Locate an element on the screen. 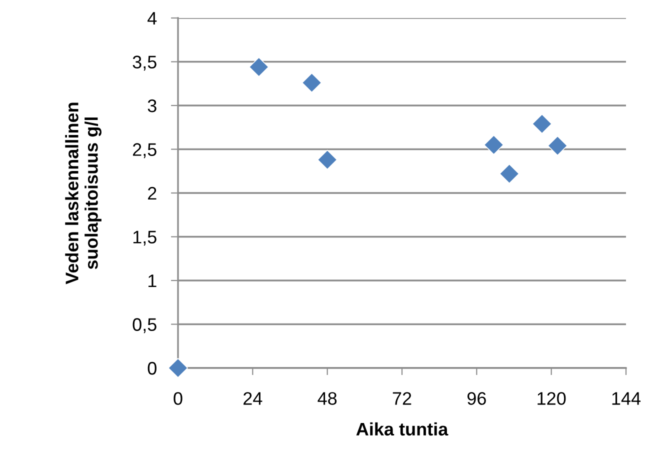 The height and width of the screenshot is (456, 652). x-tick-label: 144 is located at coordinates (626, 398).